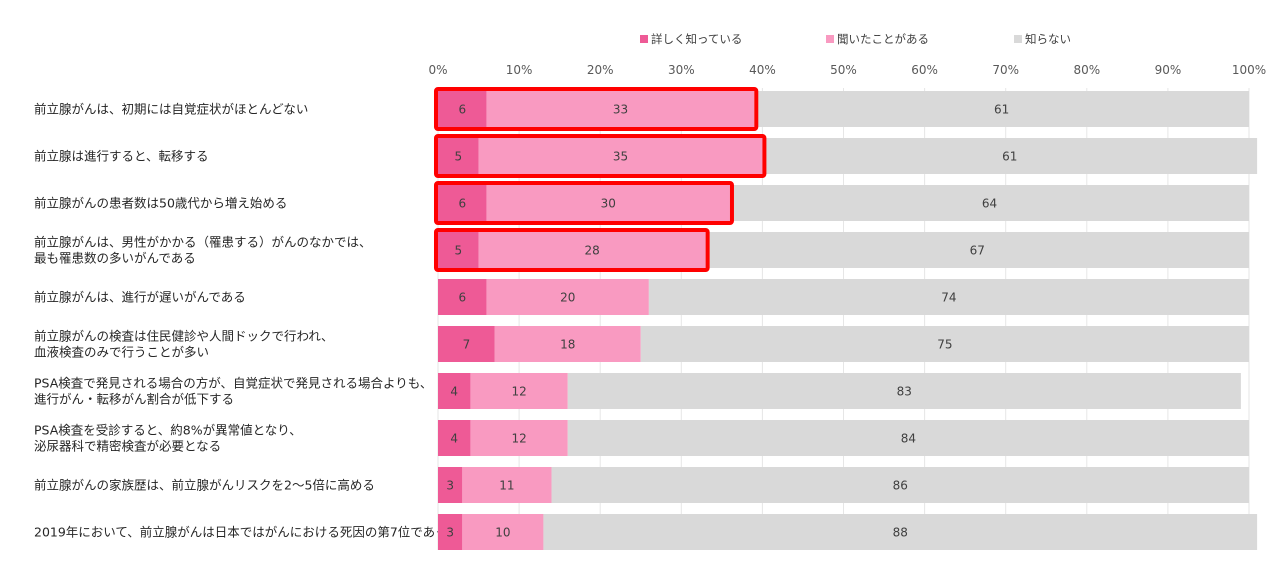 The height and width of the screenshot is (561, 1278). I want to click on data-label: 88, so click(900, 533).